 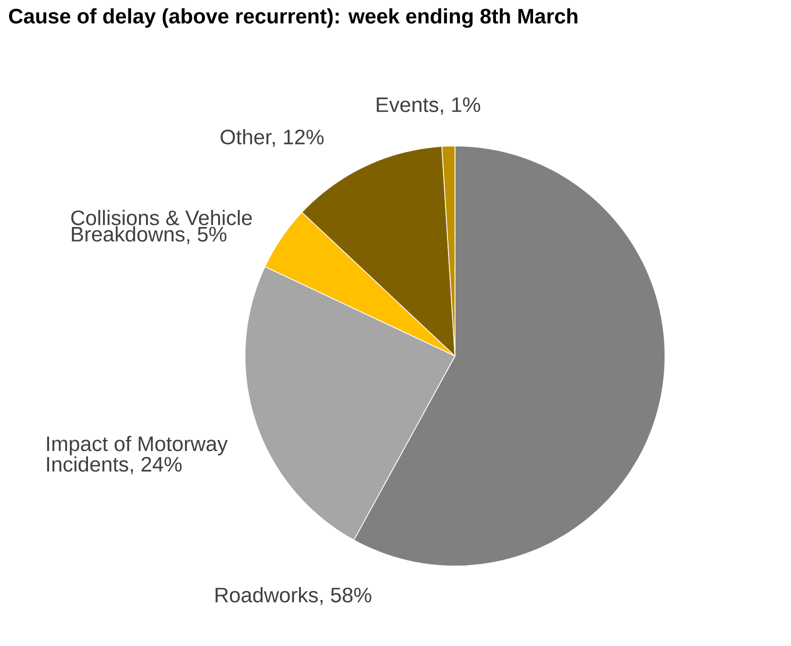 What do you see at coordinates (161, 227) in the screenshot?
I see `slice-label: Collisions & Vehicle Breakdowns, 5%` at bounding box center [161, 227].